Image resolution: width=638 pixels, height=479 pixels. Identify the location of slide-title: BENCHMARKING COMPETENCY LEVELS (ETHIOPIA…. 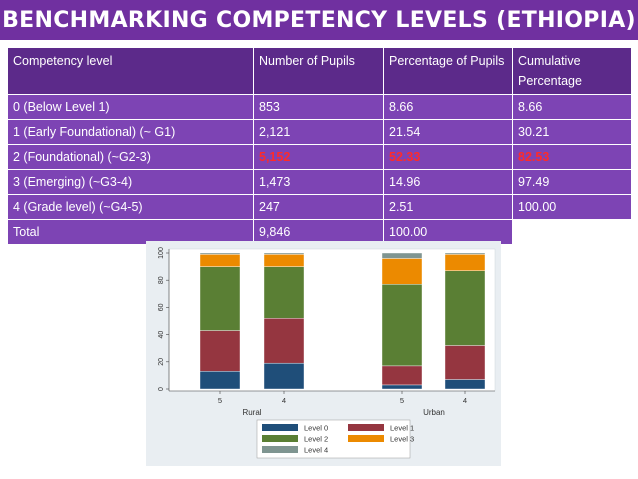
(319, 20).